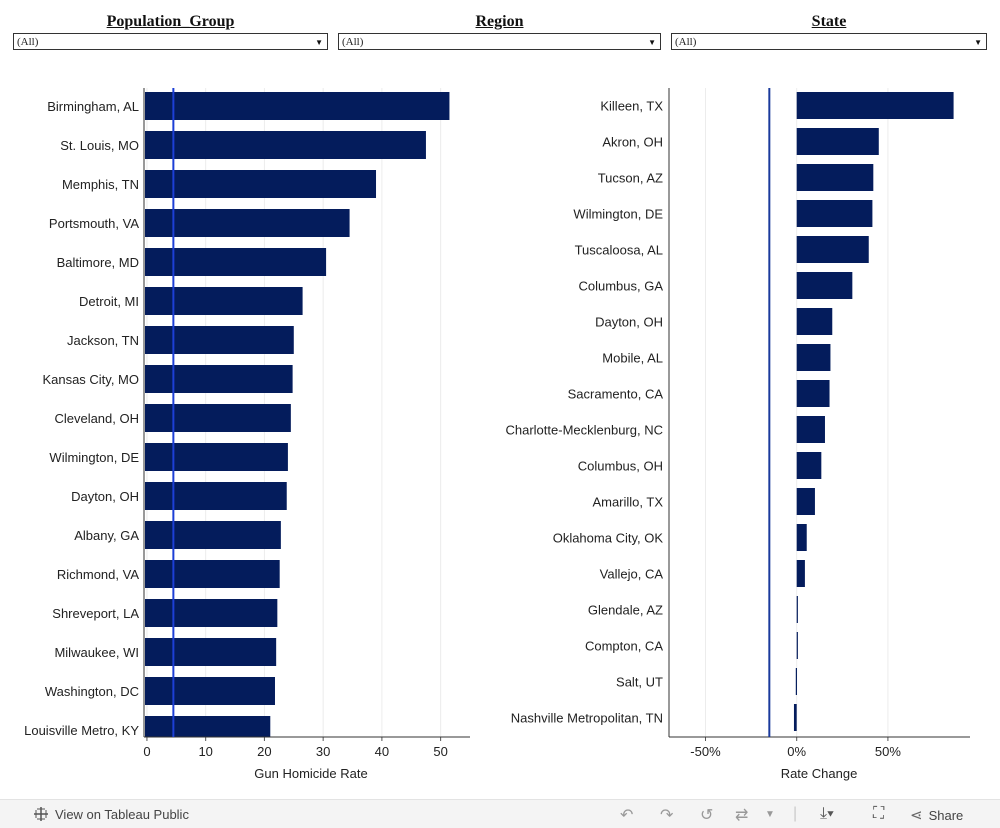 The height and width of the screenshot is (828, 1000). What do you see at coordinates (205, 751) in the screenshot?
I see `x-tick-label: 10` at bounding box center [205, 751].